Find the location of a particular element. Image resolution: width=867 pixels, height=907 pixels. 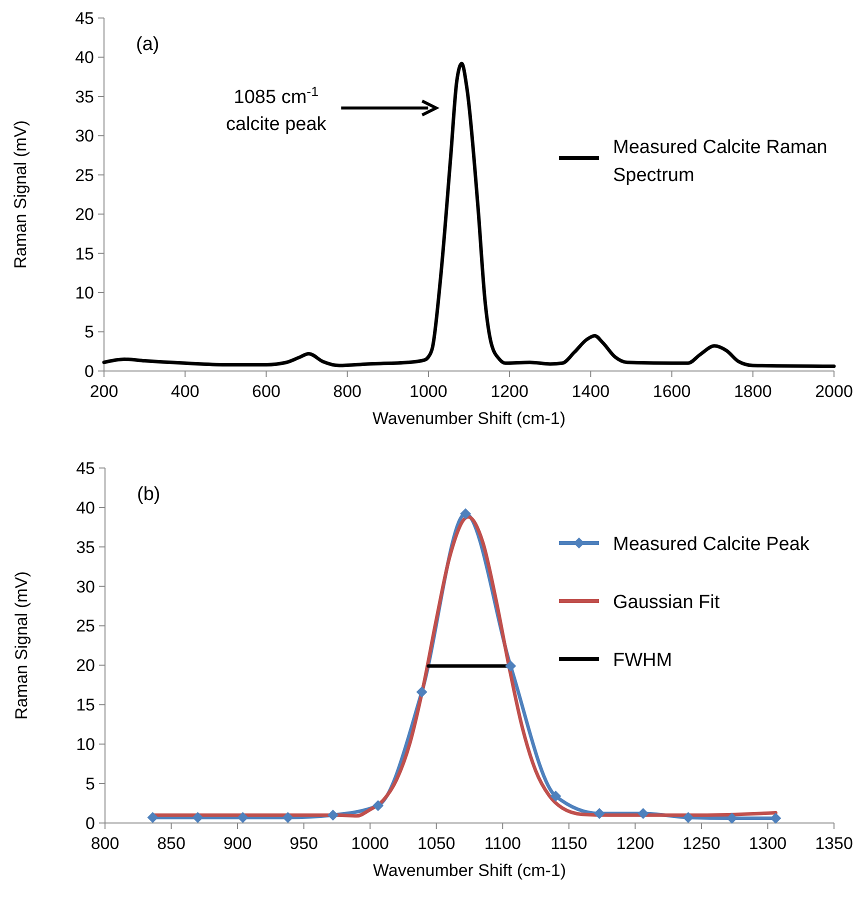

annotation: 1085 cm$^{-1}$ calcite peak is located at coordinates (276, 110).